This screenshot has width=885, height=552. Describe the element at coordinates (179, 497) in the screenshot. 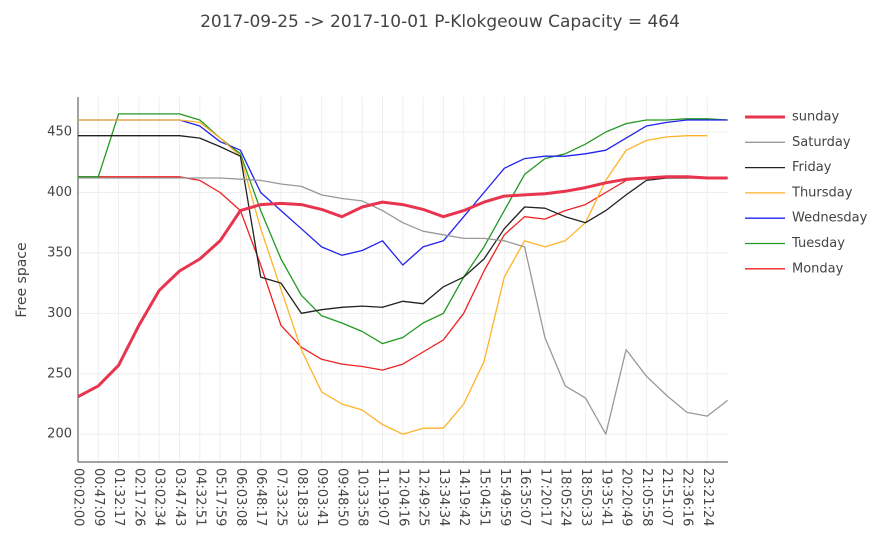

I see `x-tick-label: 03:47:43` at that location.